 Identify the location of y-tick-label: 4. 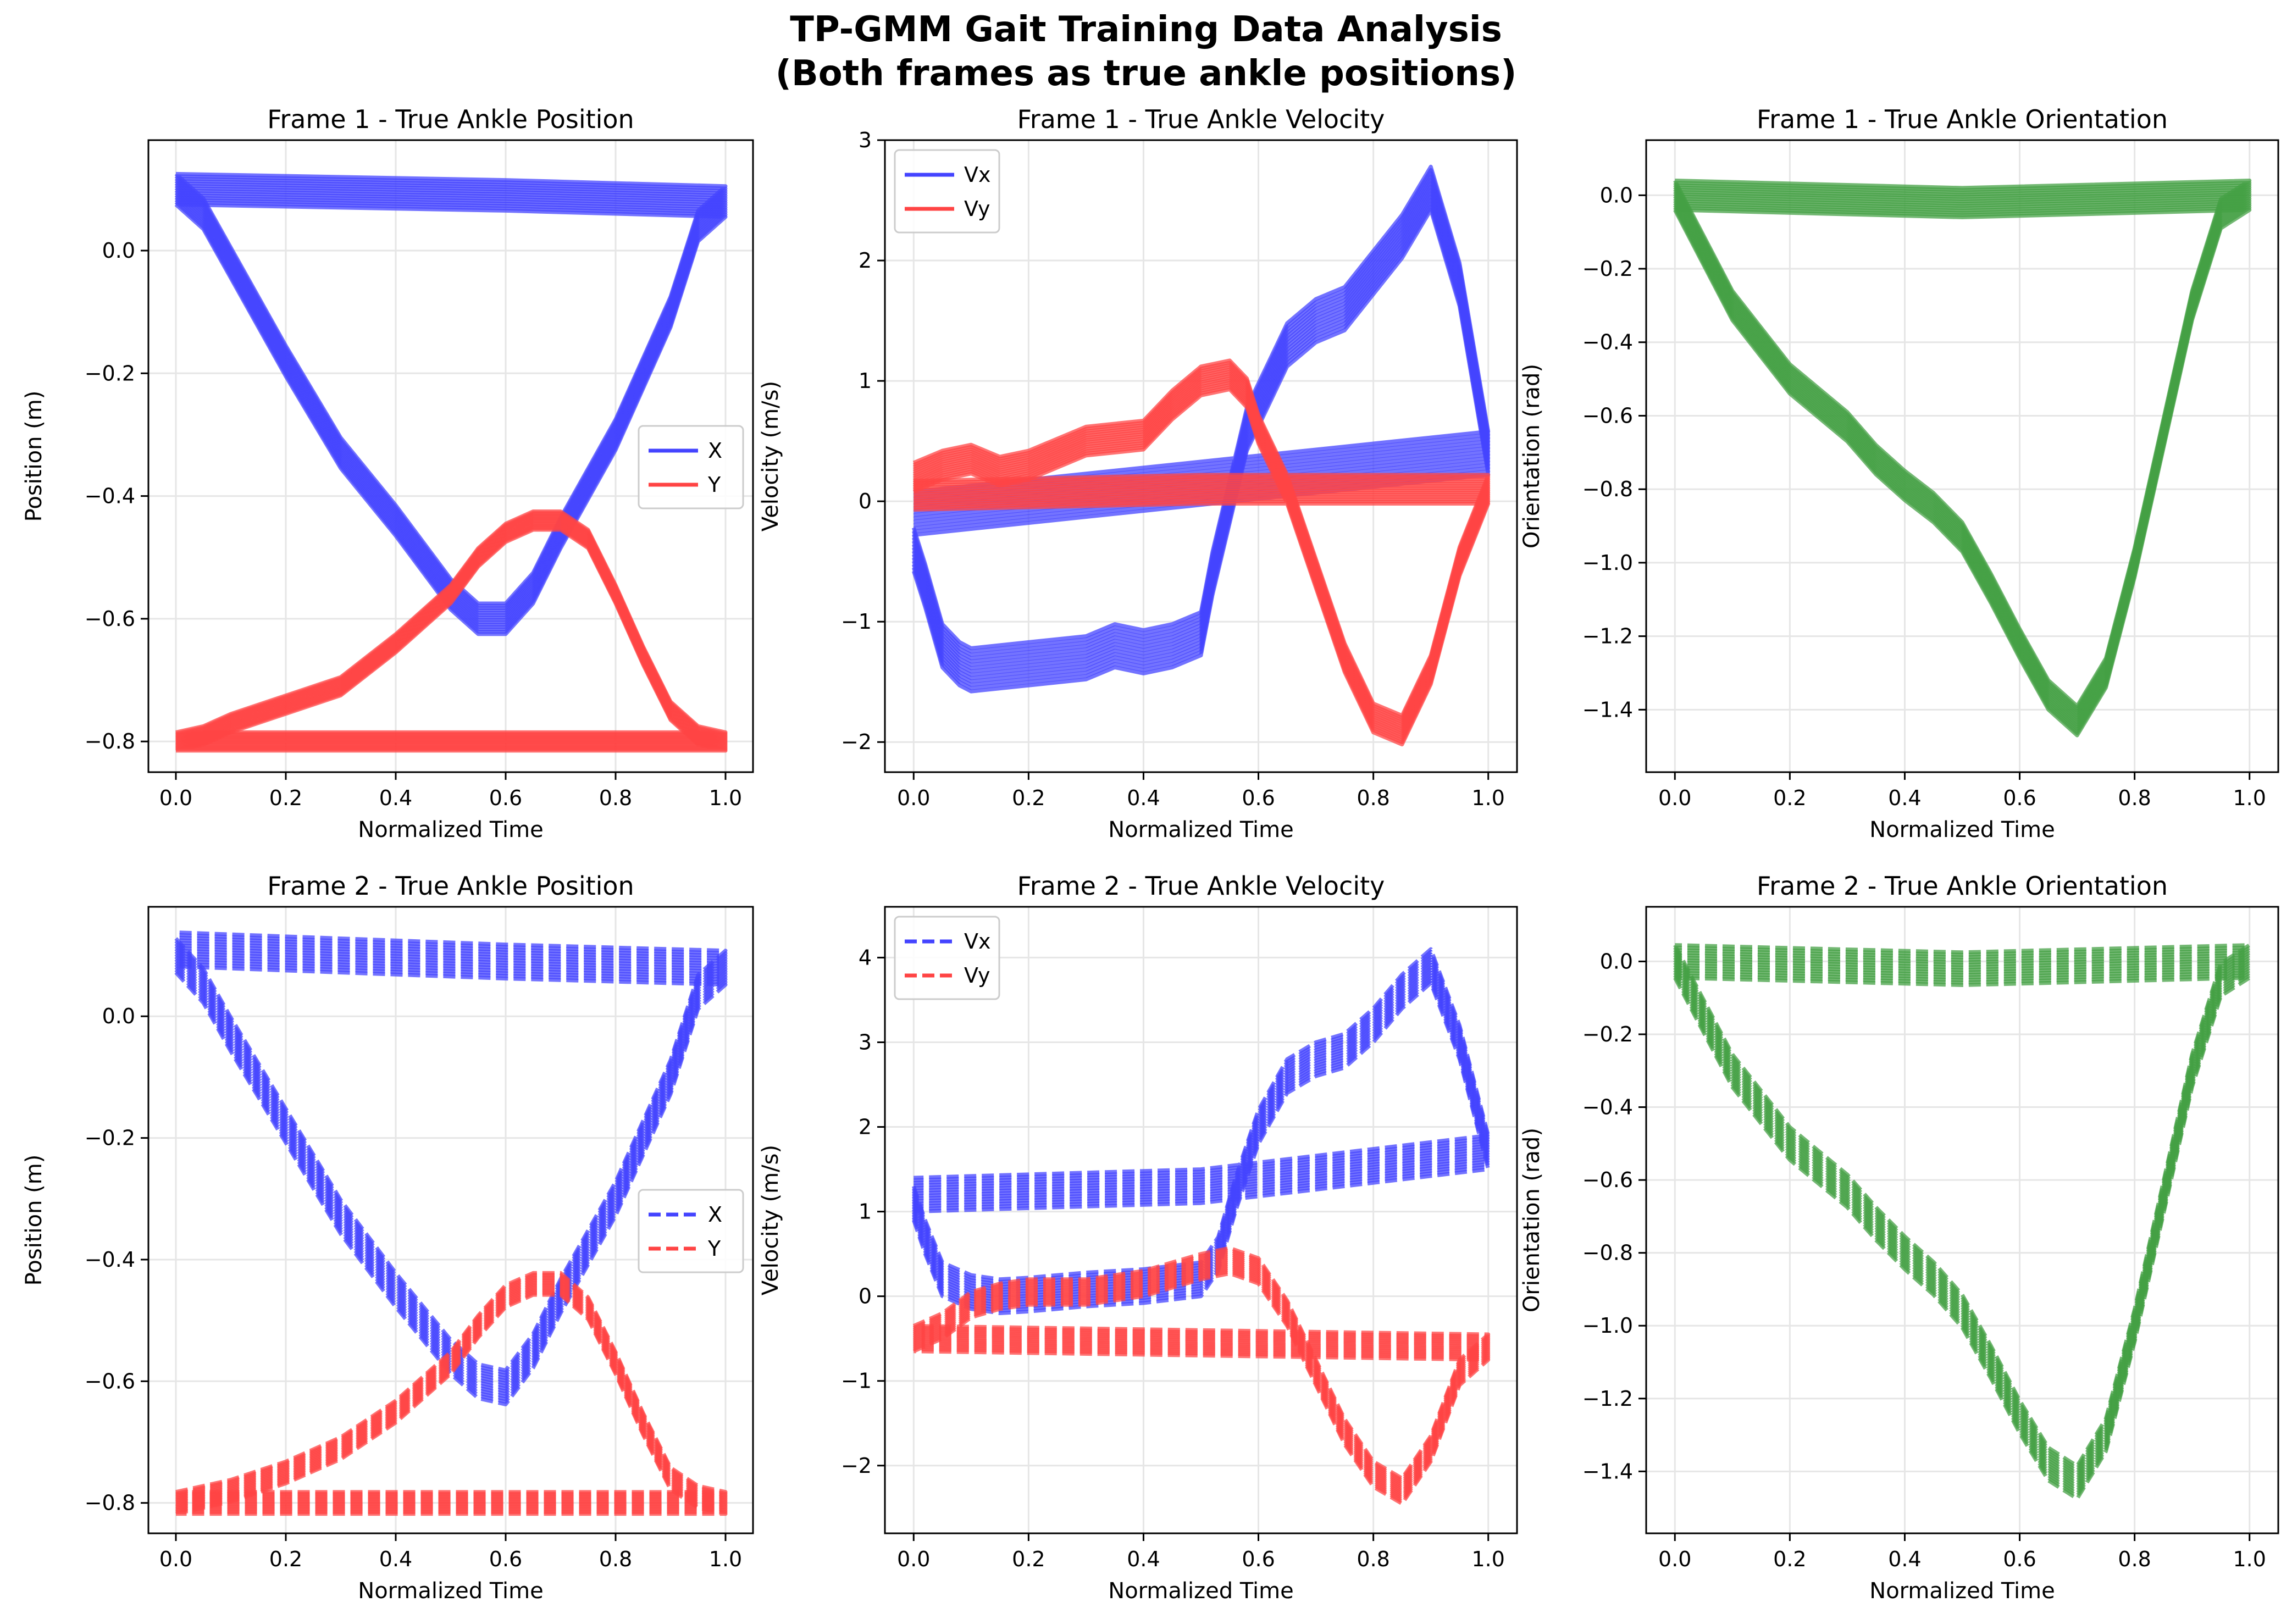
(865, 957).